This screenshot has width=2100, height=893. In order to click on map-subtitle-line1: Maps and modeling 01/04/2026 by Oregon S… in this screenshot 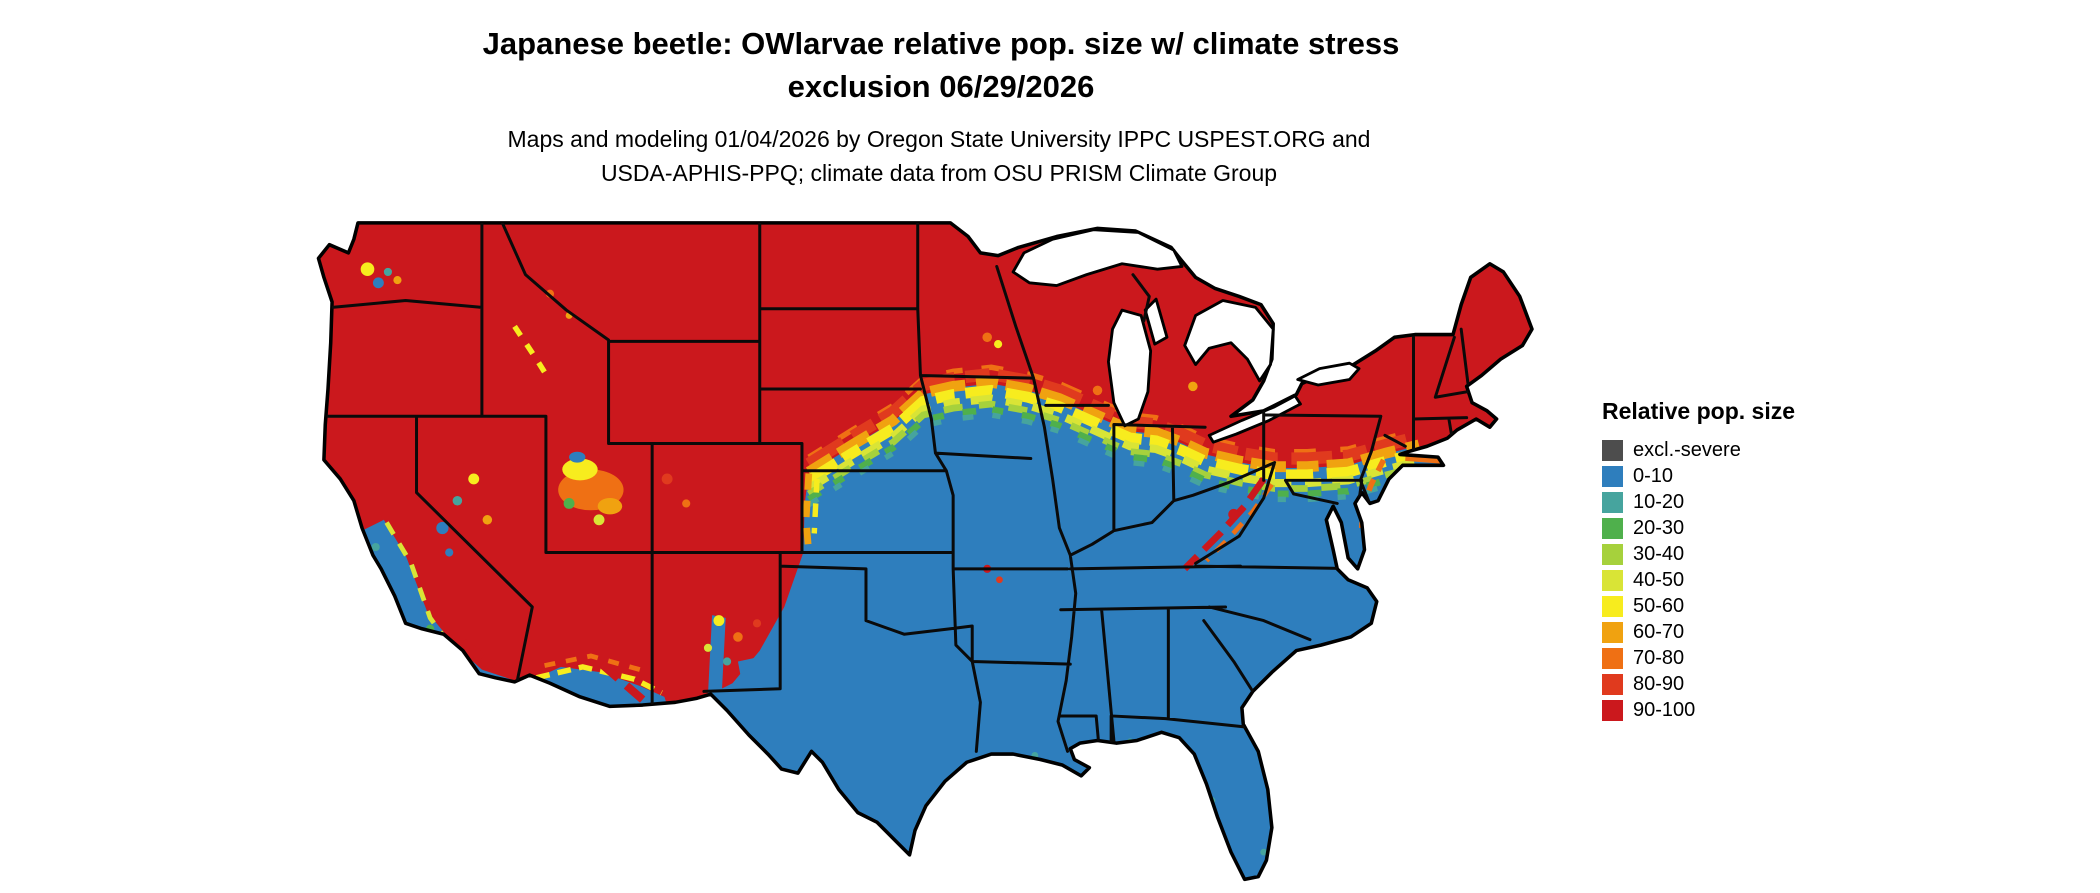, I will do `click(939, 139)`.